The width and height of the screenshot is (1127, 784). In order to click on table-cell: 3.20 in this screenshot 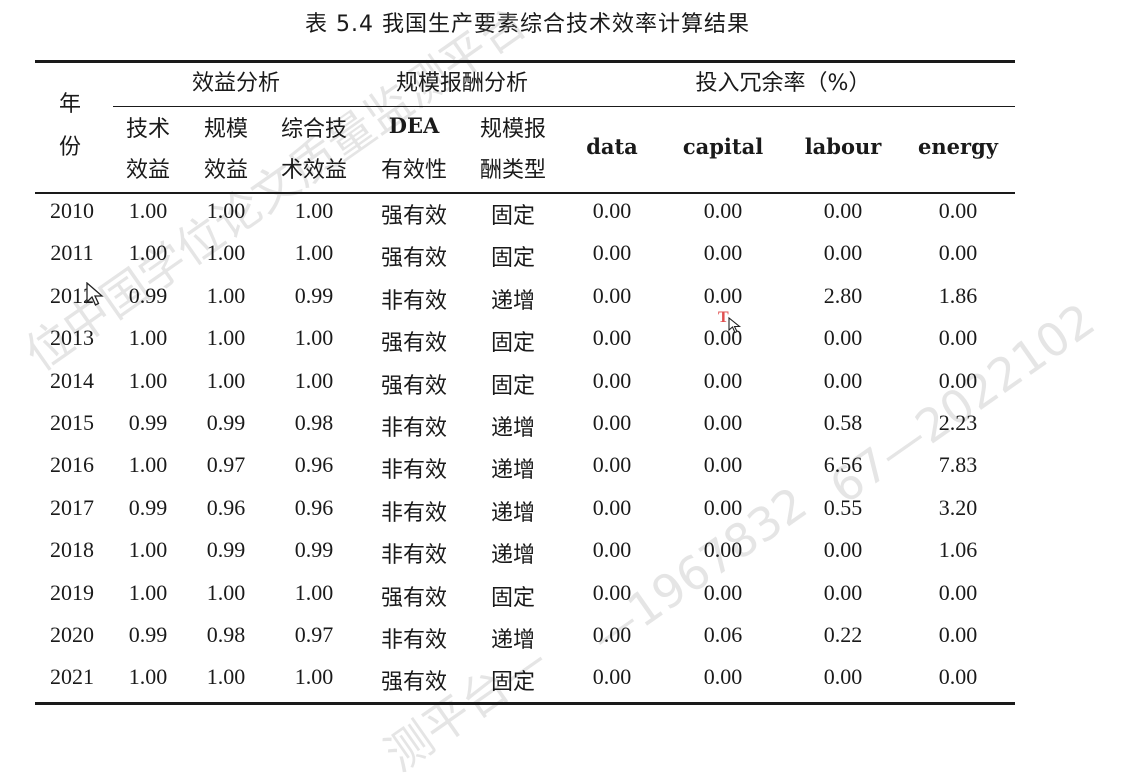, I will do `click(958, 507)`.